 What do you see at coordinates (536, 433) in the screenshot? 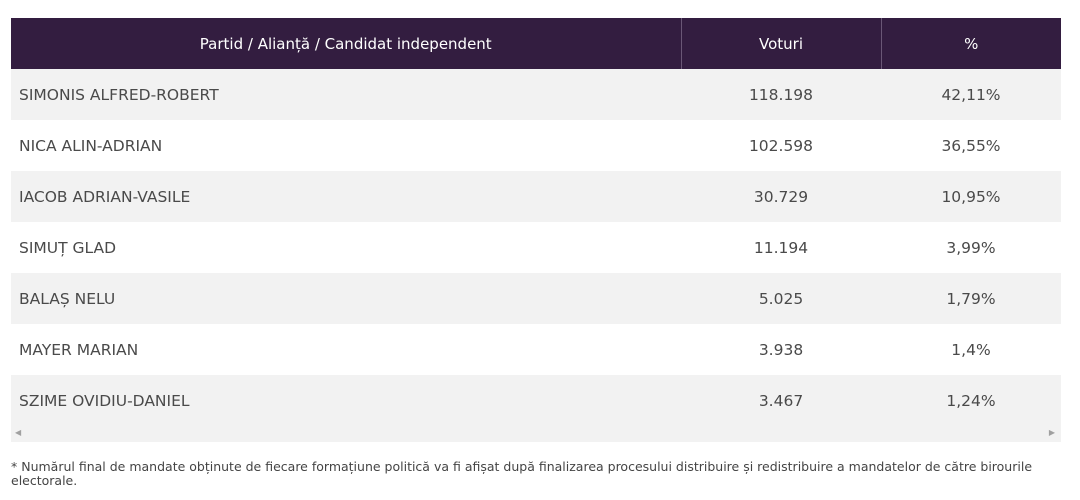
I see `horizontal-scrollbar: ◀ ▶` at bounding box center [536, 433].